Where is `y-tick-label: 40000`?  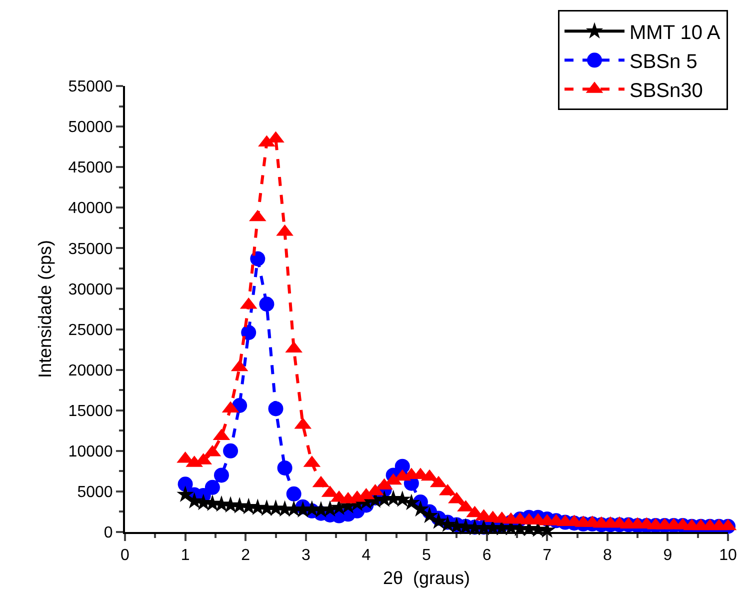
y-tick-label: 40000 is located at coordinates (90, 209).